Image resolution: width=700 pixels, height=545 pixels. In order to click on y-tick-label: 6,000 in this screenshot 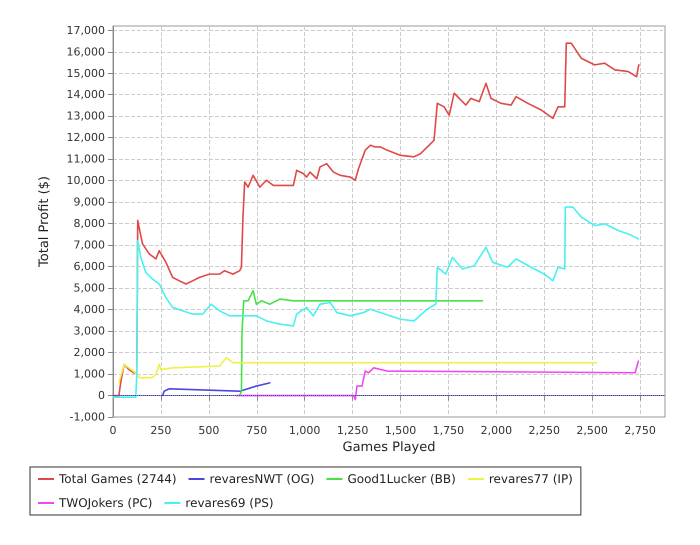, I will do `click(89, 267)`.